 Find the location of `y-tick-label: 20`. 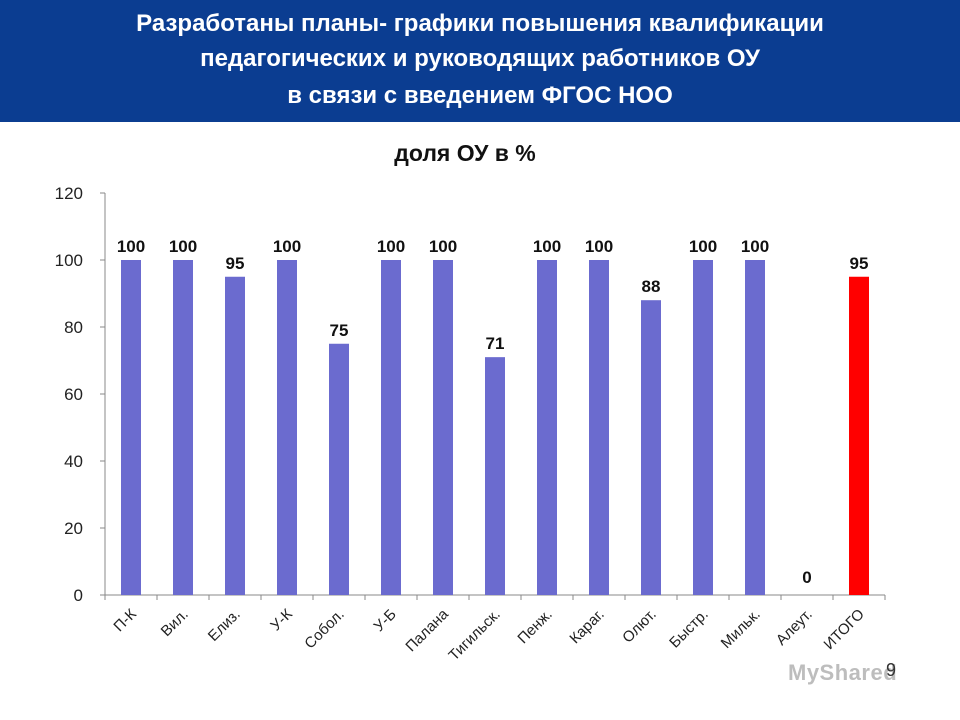

y-tick-label: 20 is located at coordinates (73, 528).